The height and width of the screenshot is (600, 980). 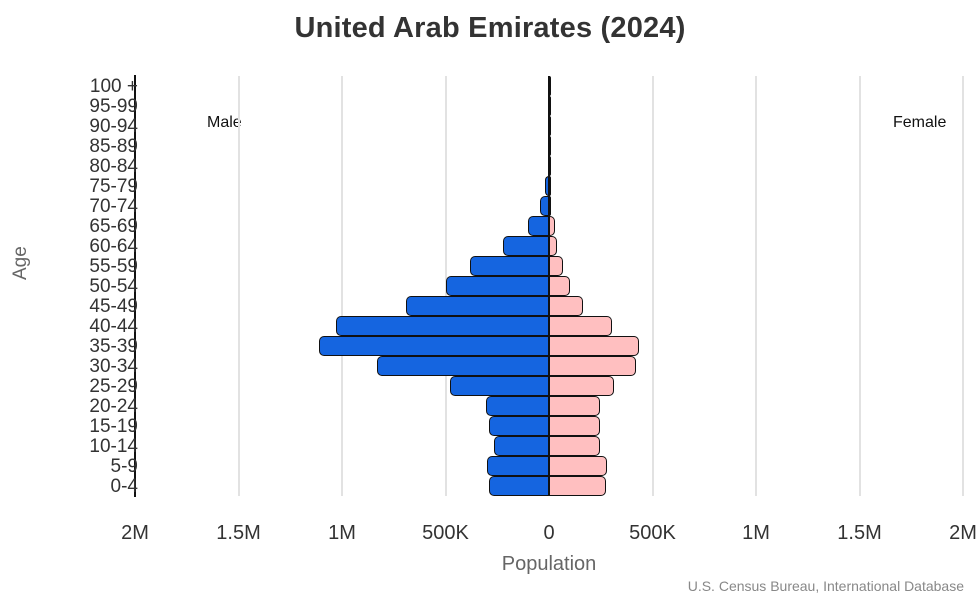 What do you see at coordinates (113, 366) in the screenshot?
I see `age-group-label: 30-34` at bounding box center [113, 366].